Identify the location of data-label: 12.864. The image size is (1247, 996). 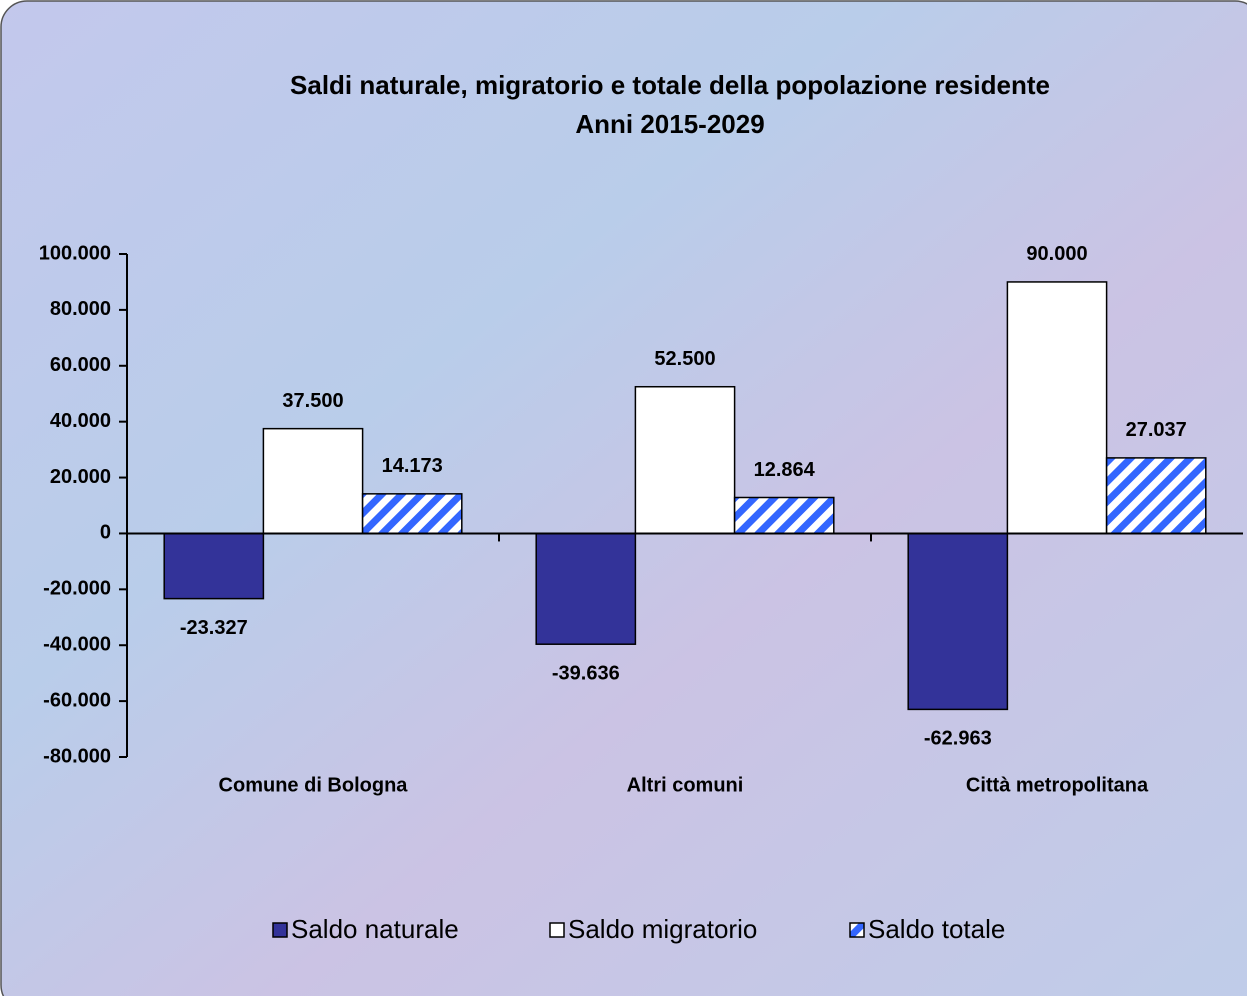
(785, 470).